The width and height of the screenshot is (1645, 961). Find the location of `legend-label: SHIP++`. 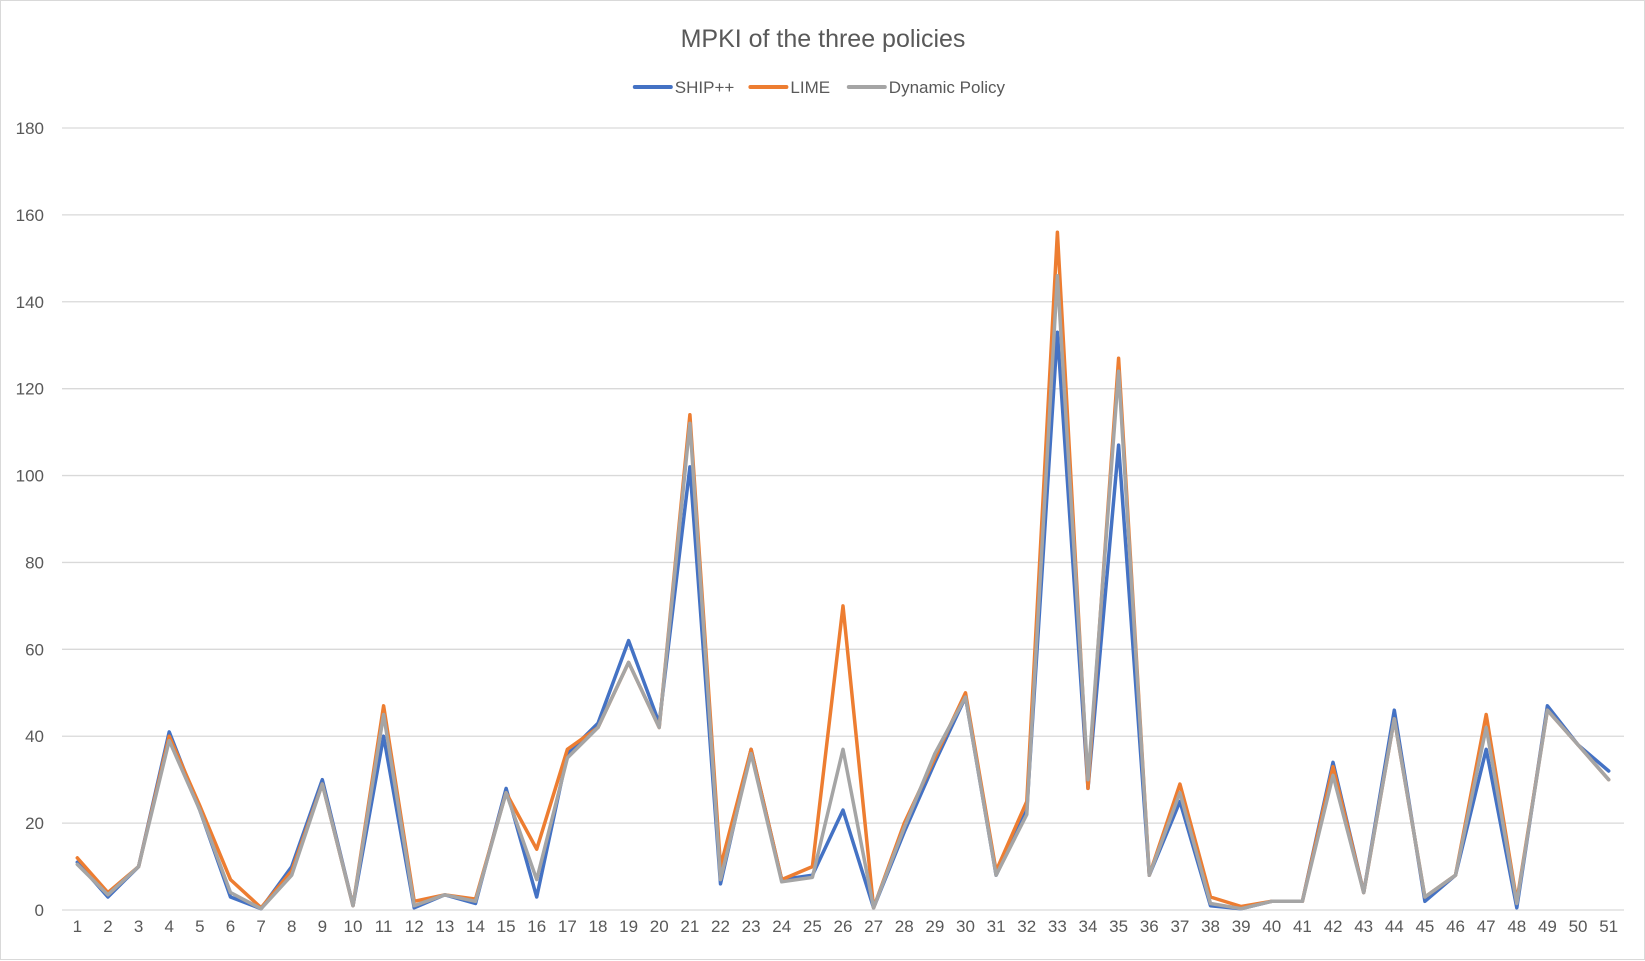

legend-label: SHIP++ is located at coordinates (705, 87).